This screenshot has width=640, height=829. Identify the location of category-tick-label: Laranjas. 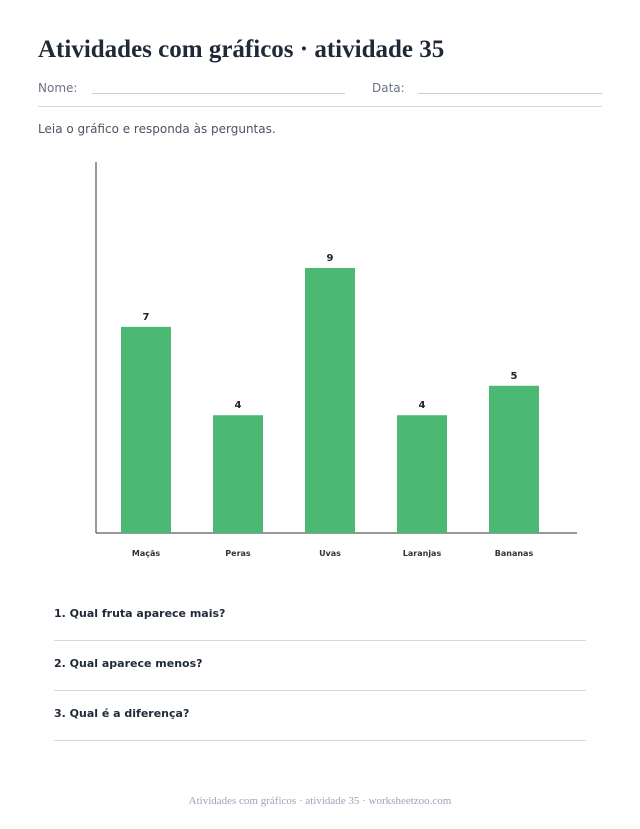
(422, 553).